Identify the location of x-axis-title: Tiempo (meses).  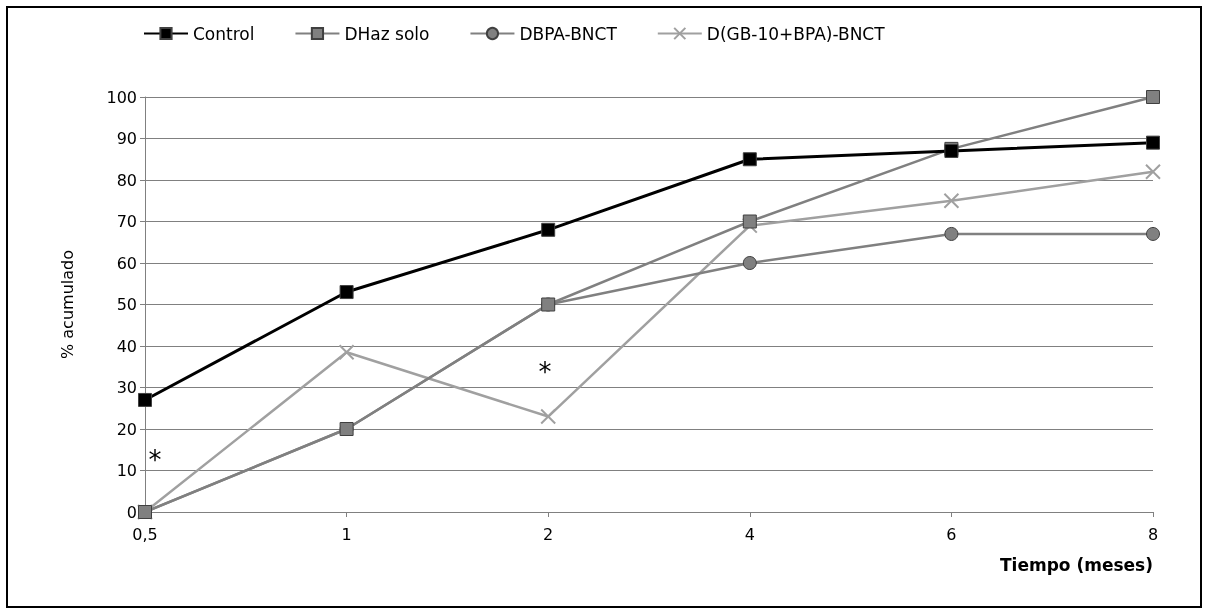
(1076, 564).